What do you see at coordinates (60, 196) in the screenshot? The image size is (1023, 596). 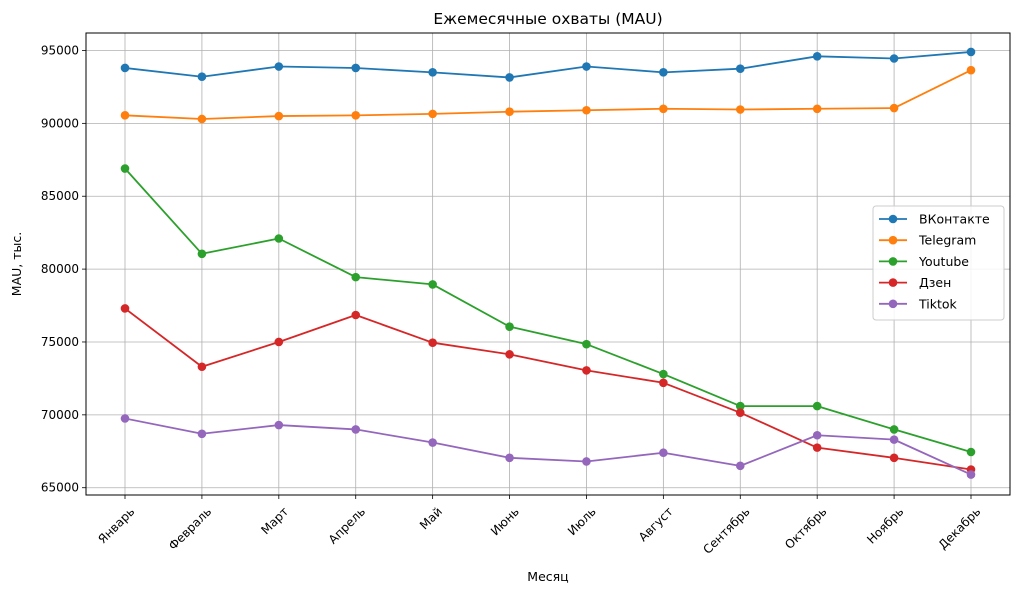 I see `y-tick-label: 85000` at bounding box center [60, 196].